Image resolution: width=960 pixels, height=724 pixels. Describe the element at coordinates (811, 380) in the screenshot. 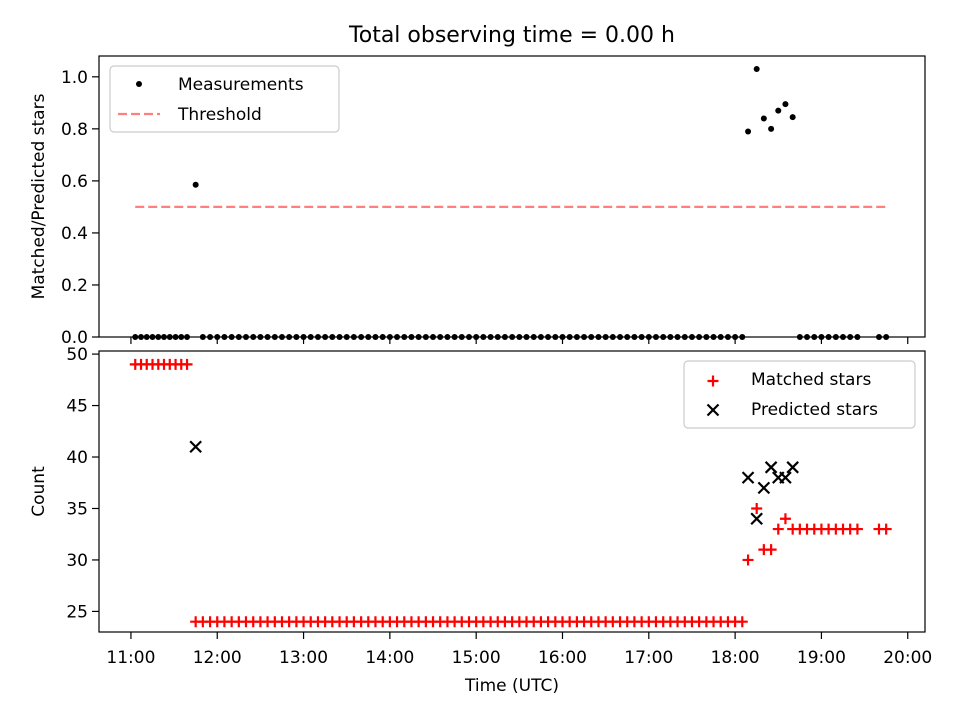

I see `legend-matched-label: Matched stars` at that location.